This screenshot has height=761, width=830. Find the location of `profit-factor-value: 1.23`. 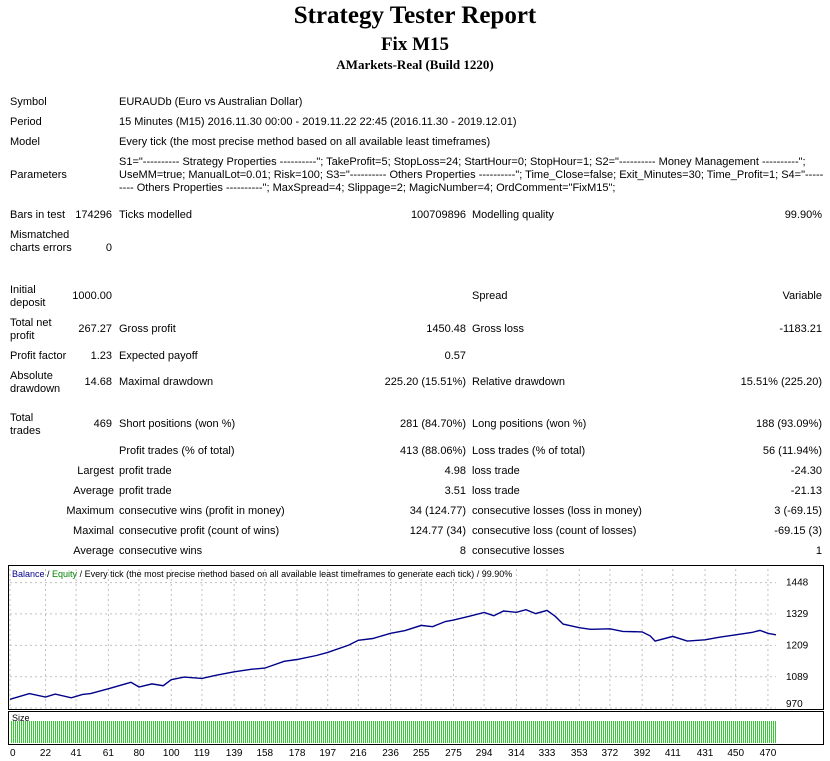

profit-factor-value: 1.23 is located at coordinates (101, 356).